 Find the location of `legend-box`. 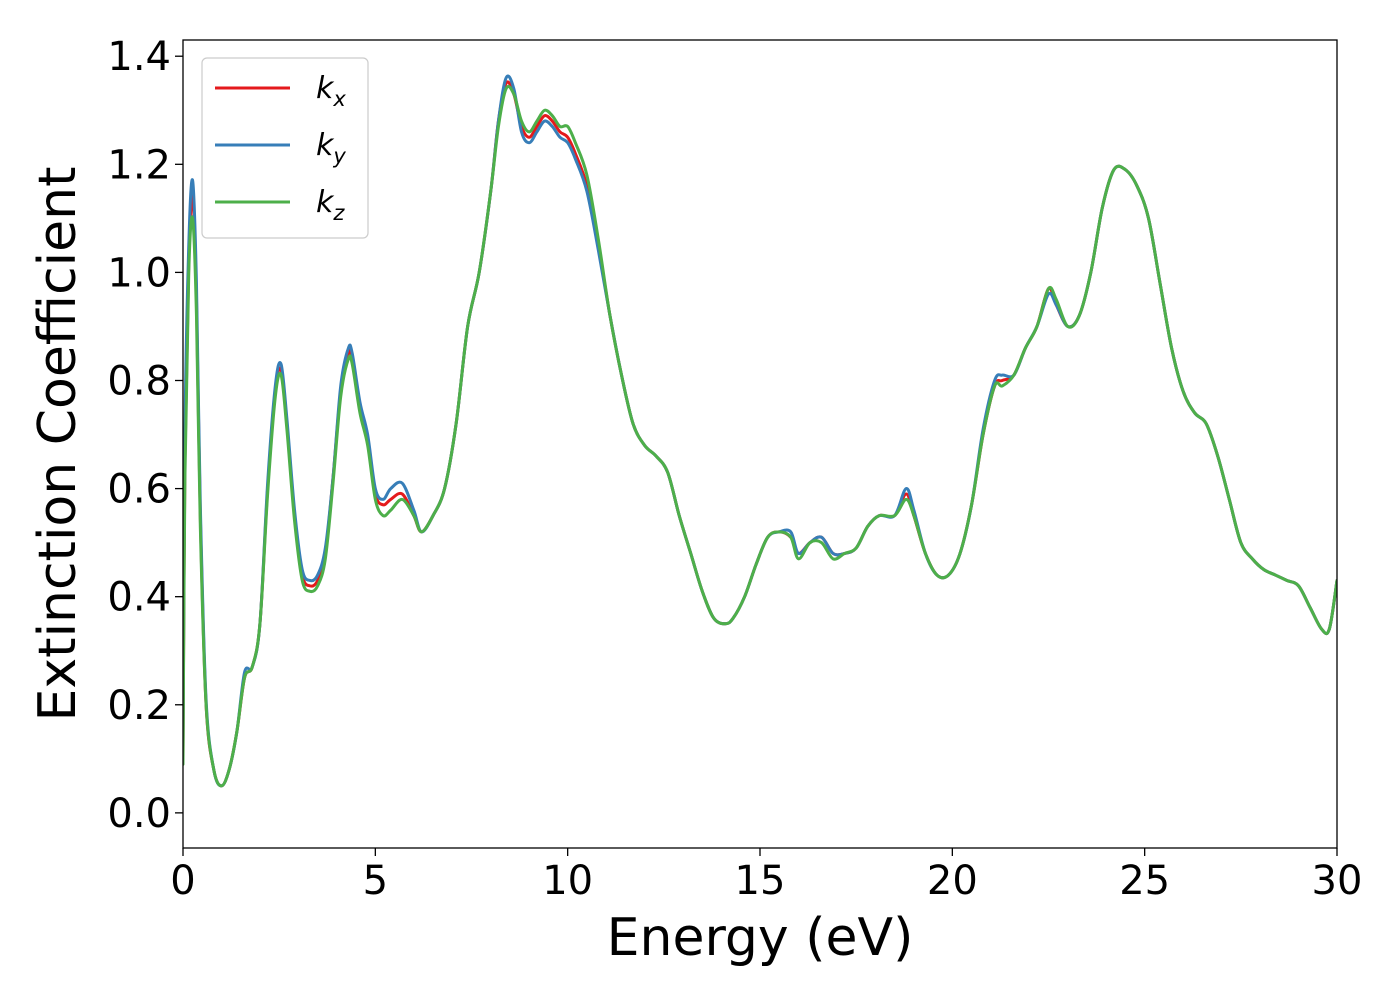

legend-box is located at coordinates (285, 148).